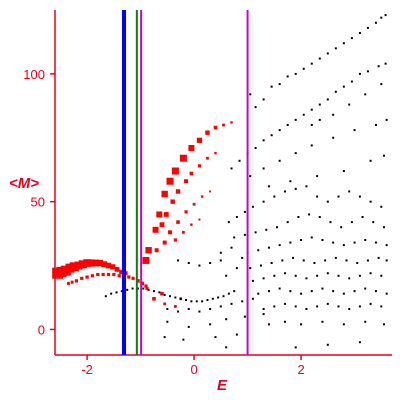 The height and width of the screenshot is (400, 400). Describe the element at coordinates (34, 74) in the screenshot. I see `y-tick-label: 100` at that location.